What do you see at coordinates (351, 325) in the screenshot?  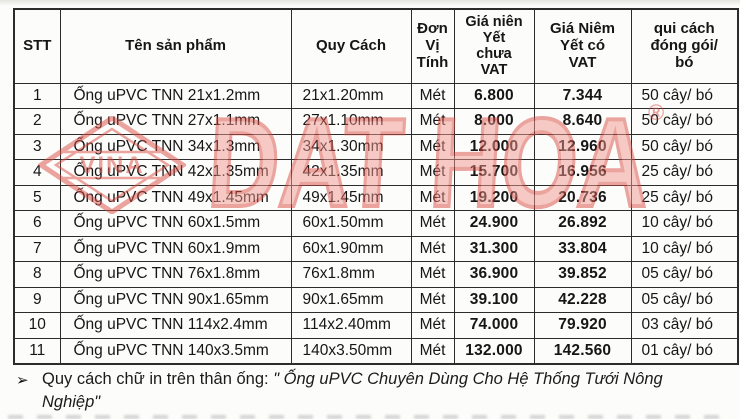 I see `cell-spec: 114x2.40mm` at bounding box center [351, 325].